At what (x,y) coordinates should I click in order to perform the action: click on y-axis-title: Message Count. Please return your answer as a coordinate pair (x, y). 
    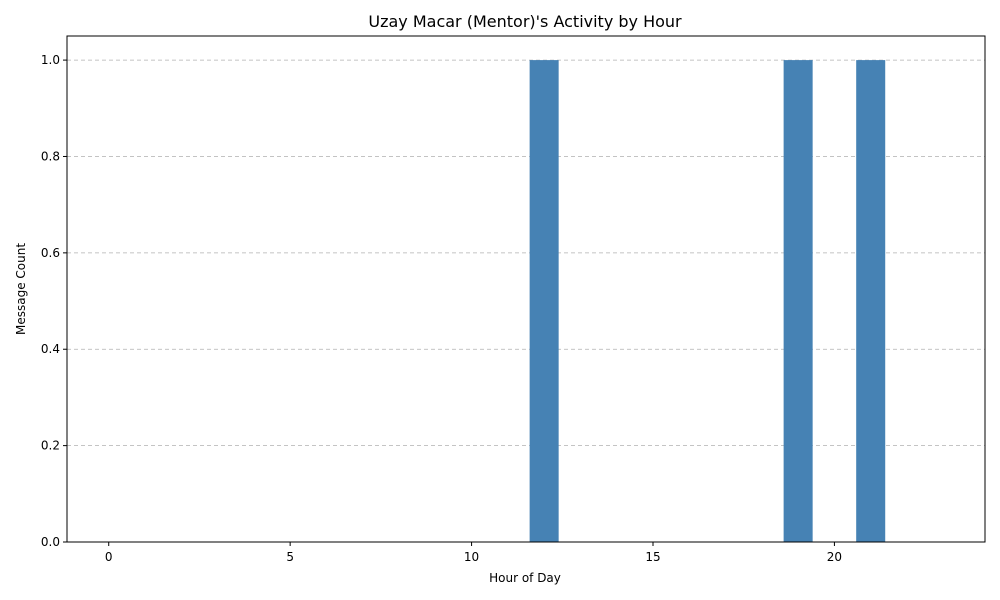
    Looking at the image, I should click on (21, 289).